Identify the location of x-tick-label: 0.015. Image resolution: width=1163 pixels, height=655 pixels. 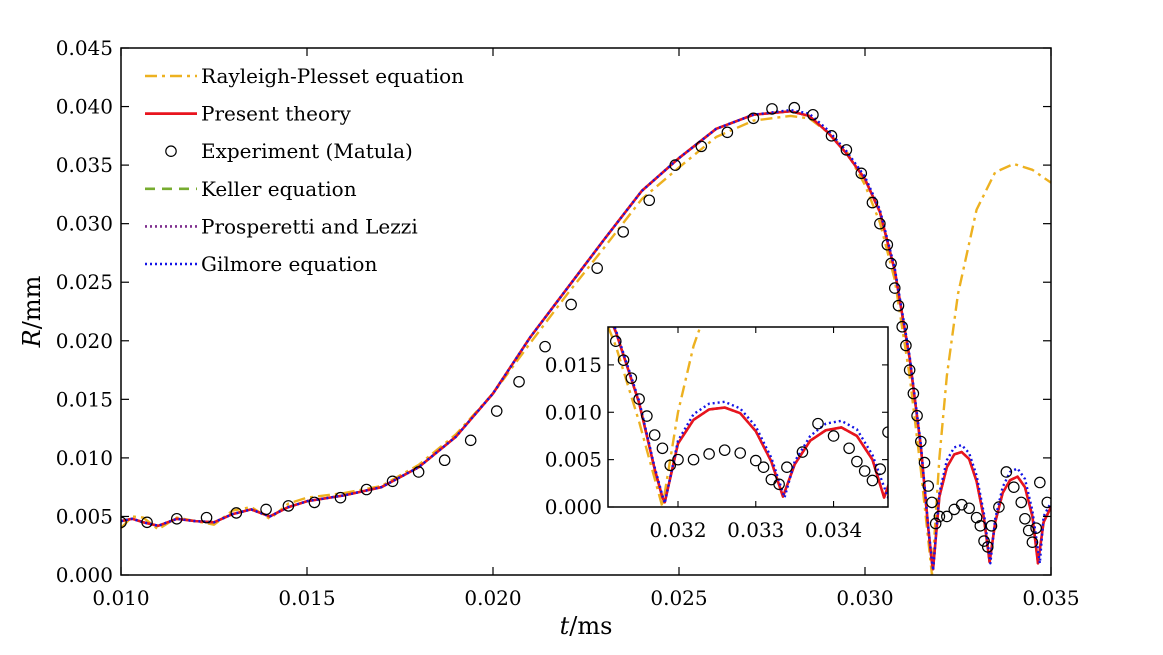
(306, 598).